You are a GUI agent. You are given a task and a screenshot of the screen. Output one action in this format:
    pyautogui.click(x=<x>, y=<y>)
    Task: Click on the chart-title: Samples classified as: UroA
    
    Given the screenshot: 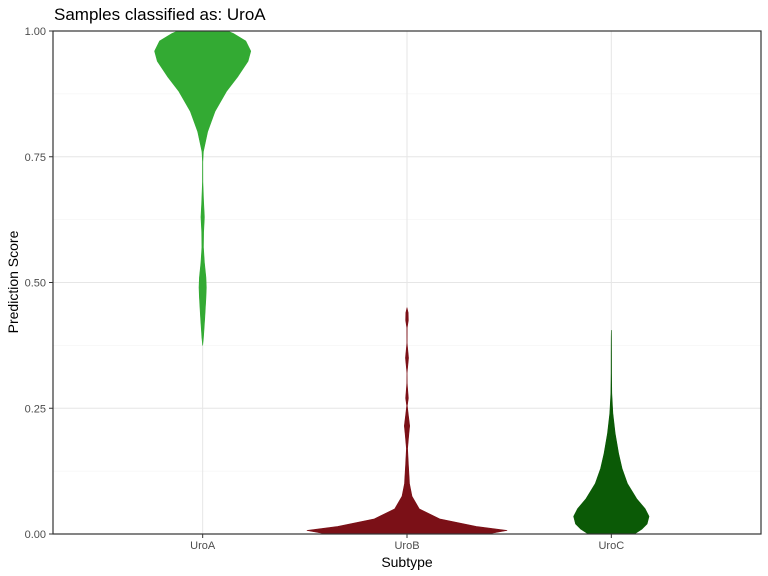 What is the action you would take?
    pyautogui.click(x=160, y=14)
    